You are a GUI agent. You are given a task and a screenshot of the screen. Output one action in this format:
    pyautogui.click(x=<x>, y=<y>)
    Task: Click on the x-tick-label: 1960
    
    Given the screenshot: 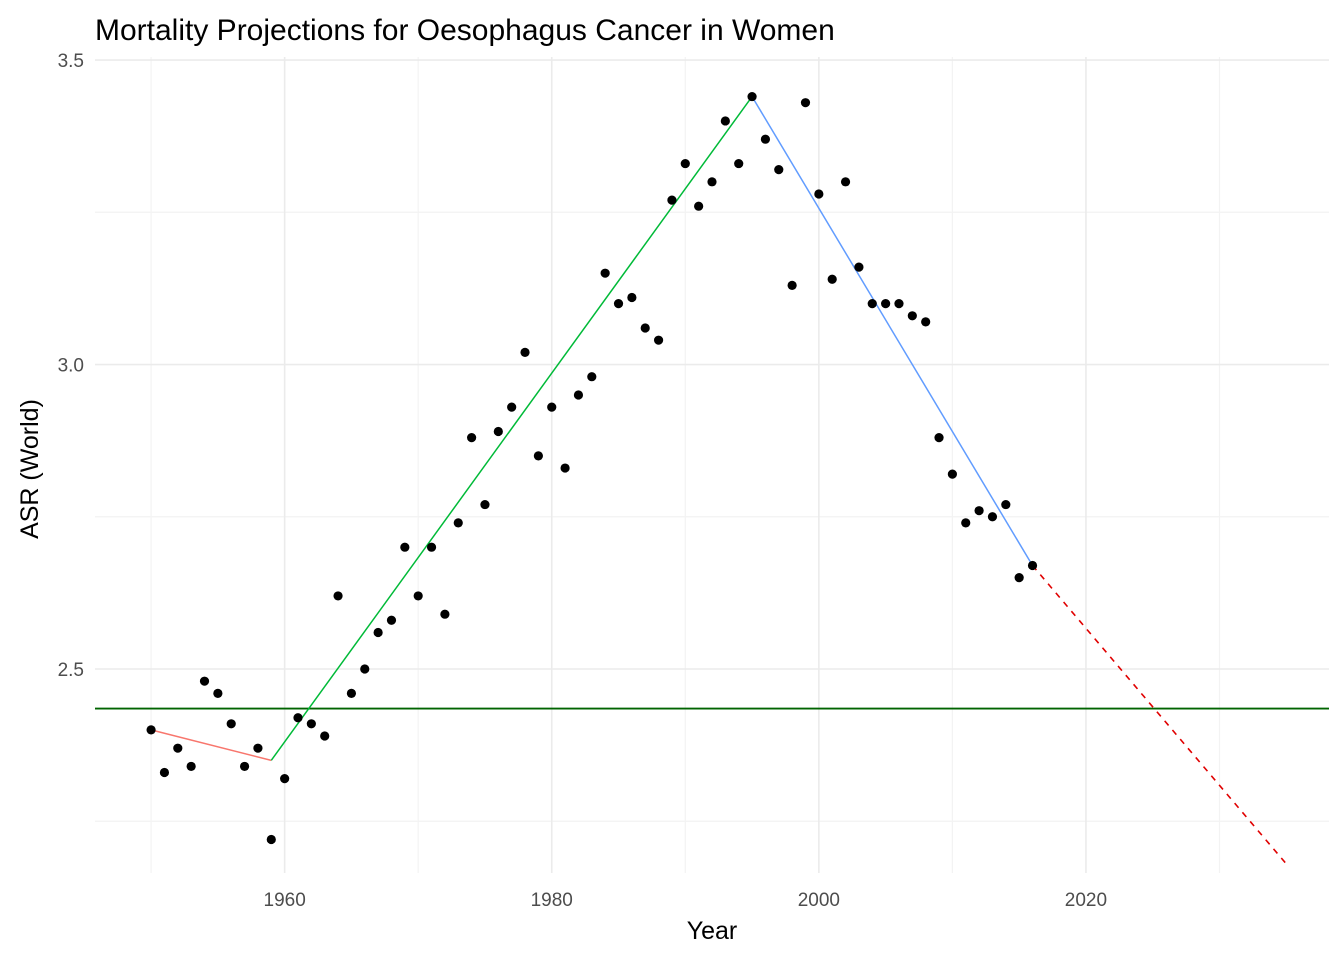 What is the action you would take?
    pyautogui.click(x=285, y=900)
    